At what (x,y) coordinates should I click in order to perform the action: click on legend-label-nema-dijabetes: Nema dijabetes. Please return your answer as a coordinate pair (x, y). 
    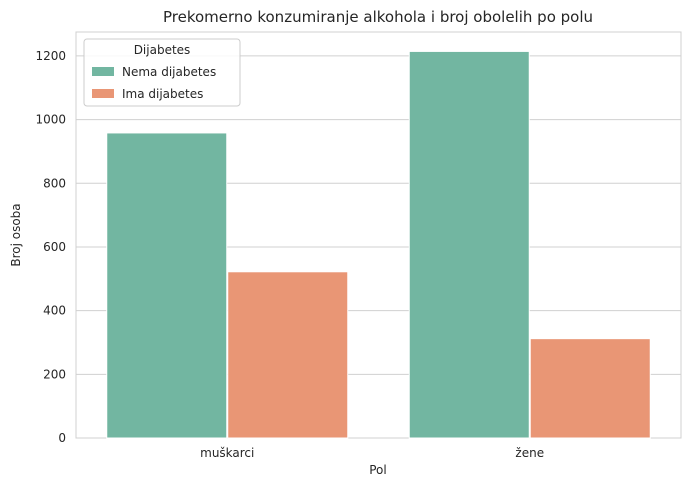
    Looking at the image, I should click on (169, 72).